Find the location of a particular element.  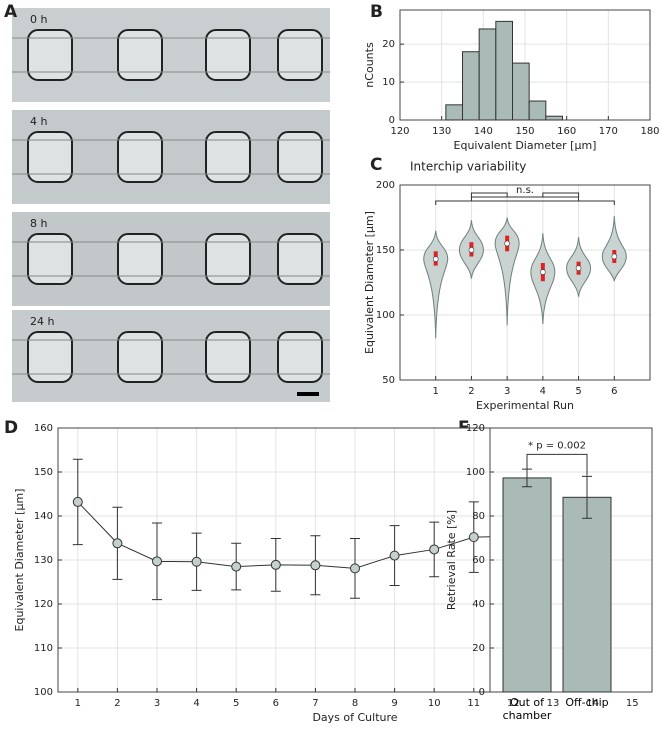

y-tick-label: 10 is located at coordinates (388, 82).